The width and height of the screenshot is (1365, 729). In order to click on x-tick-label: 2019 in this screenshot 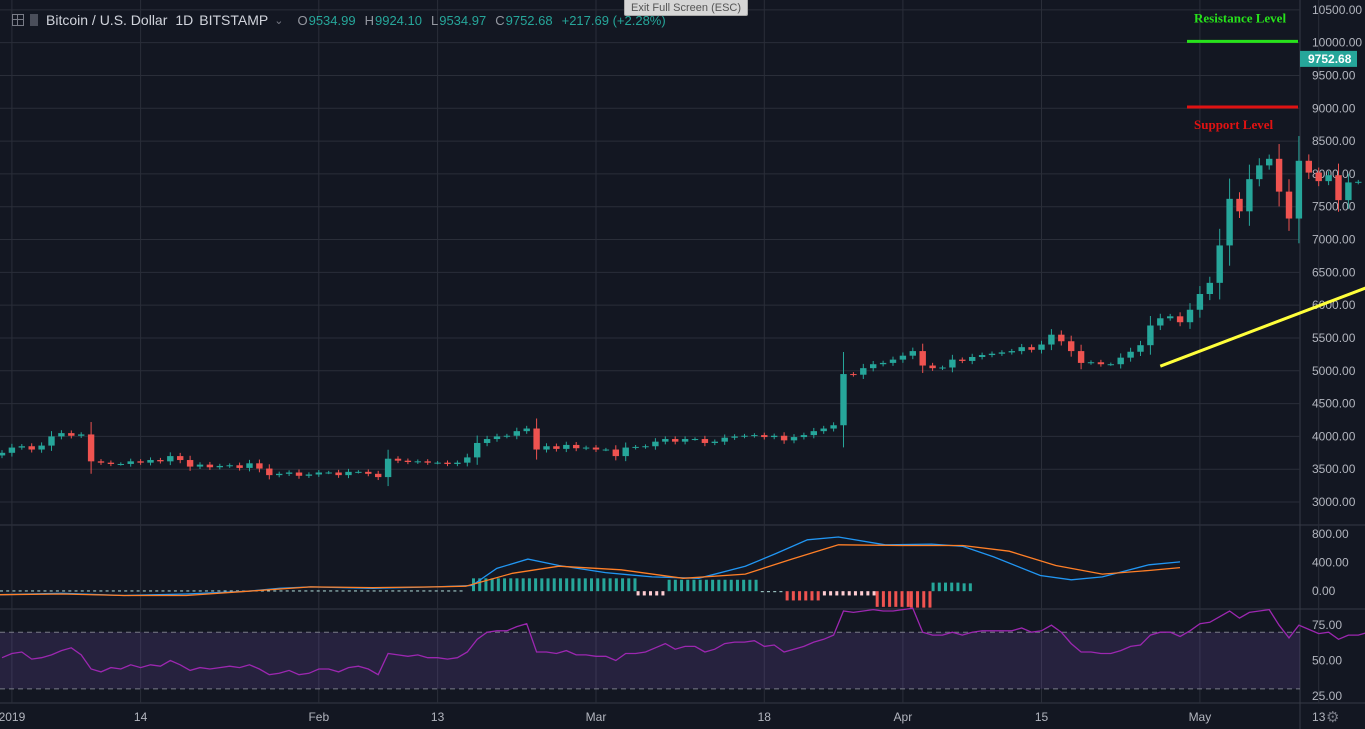, I will do `click(13, 717)`.